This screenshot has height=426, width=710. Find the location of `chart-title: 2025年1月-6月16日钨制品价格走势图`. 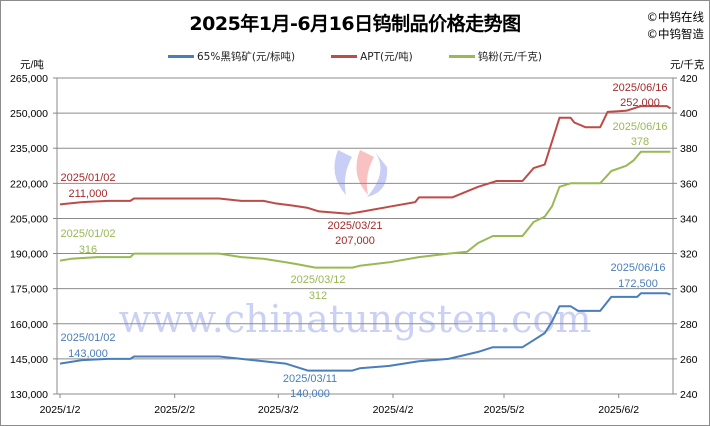

chart-title: 2025年1月-6月16日钨制品价格走势图 is located at coordinates (355, 24).